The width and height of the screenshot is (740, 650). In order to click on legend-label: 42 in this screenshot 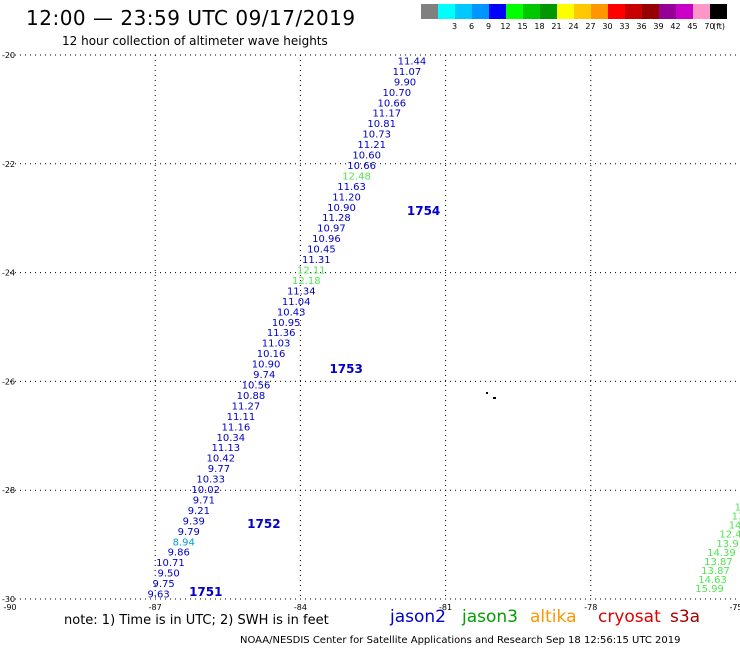, I will do `click(675, 26)`.